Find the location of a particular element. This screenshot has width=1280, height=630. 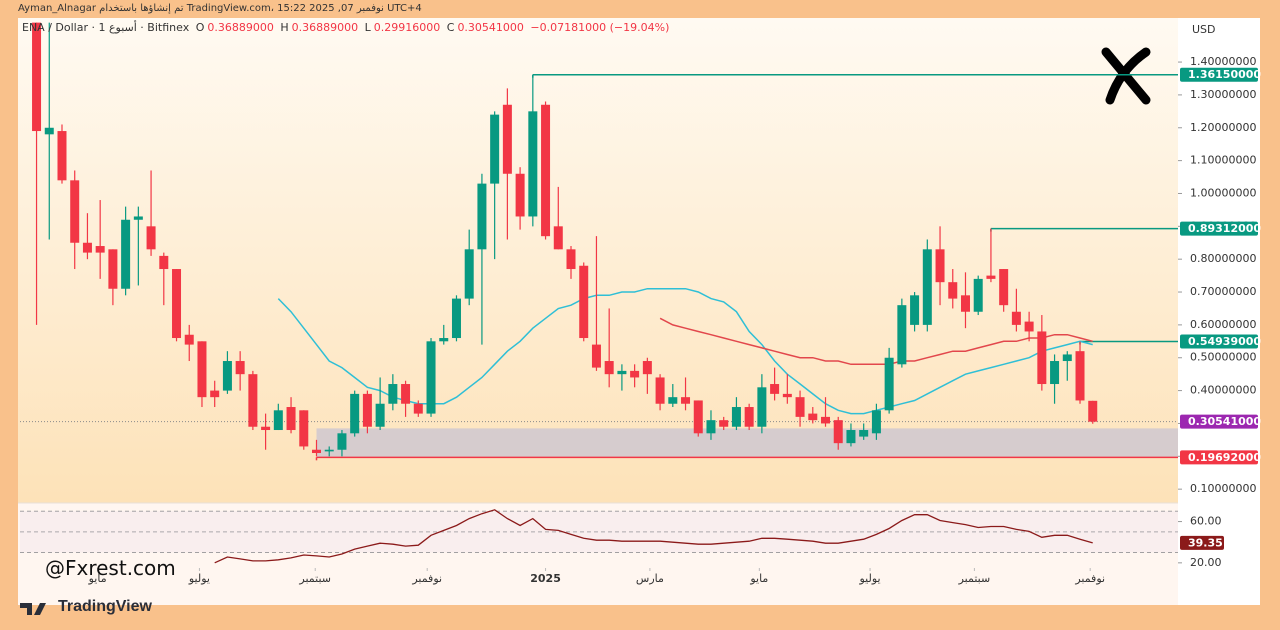

y-tick-label: 1.00000000 is located at coordinates (1223, 192).